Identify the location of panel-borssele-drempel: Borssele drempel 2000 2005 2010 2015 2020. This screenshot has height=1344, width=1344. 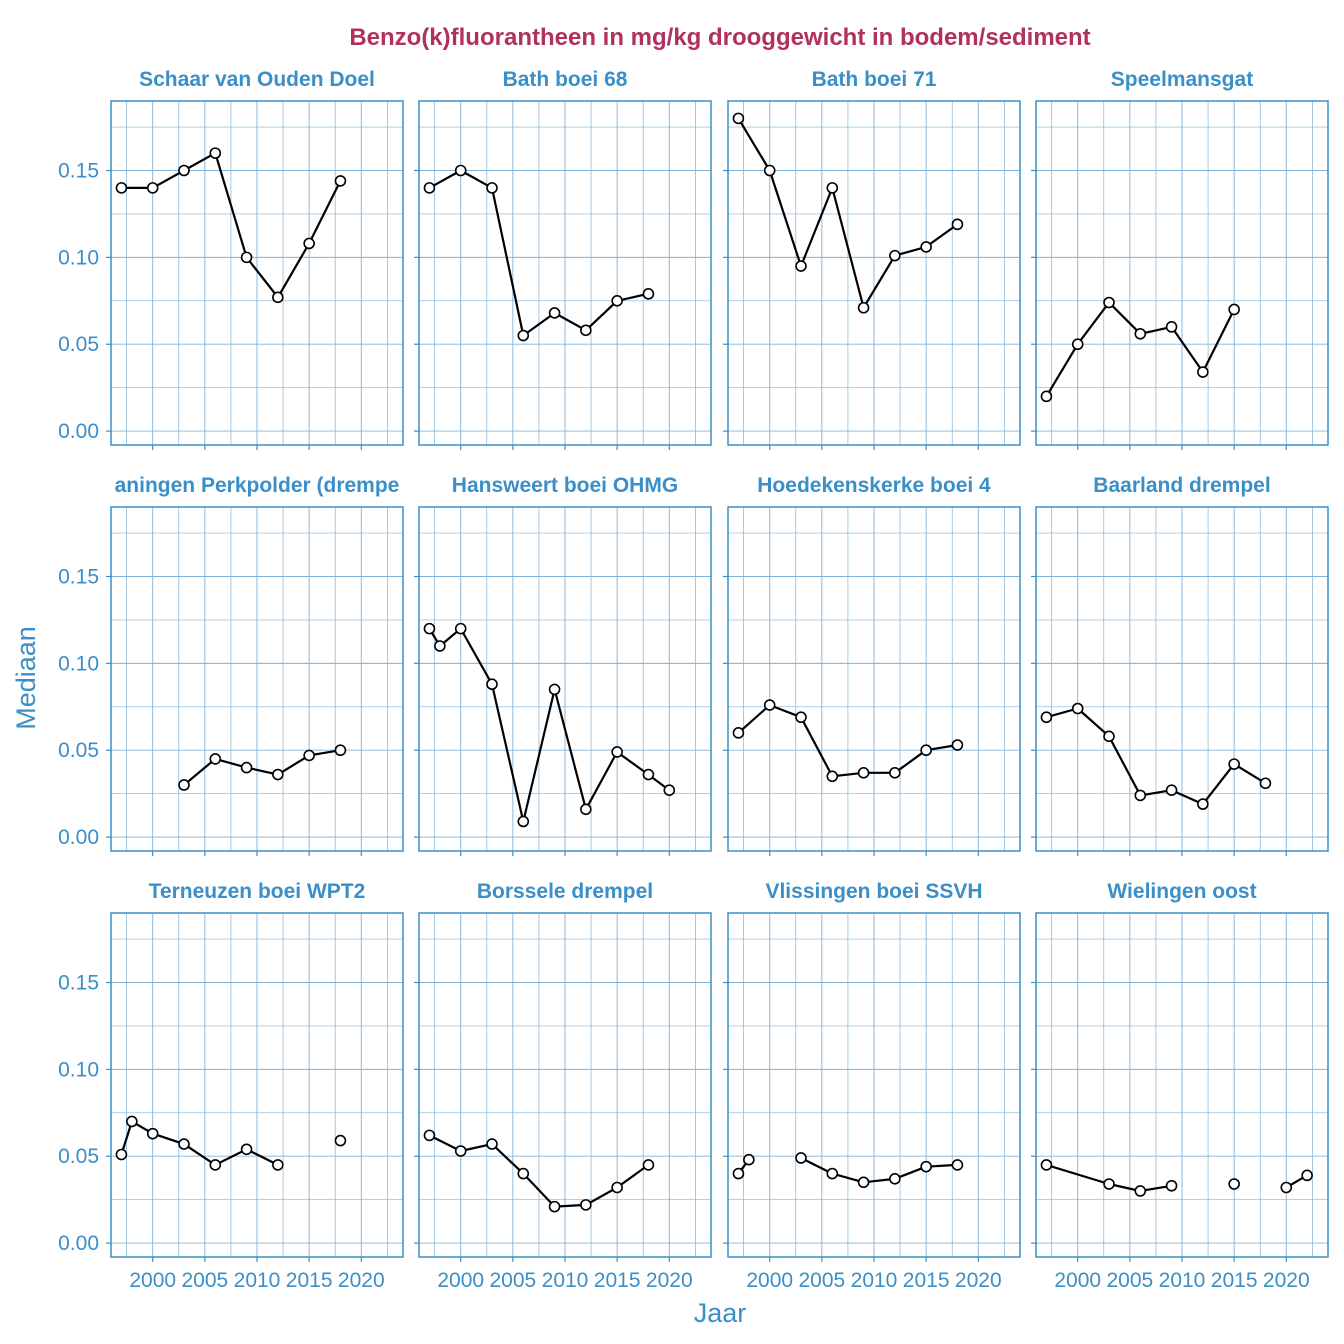
(563, 1086).